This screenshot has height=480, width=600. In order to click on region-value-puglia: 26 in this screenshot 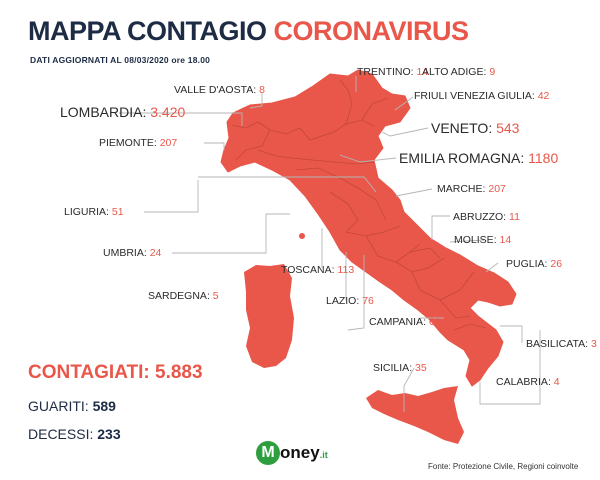, I will do `click(556, 264)`.